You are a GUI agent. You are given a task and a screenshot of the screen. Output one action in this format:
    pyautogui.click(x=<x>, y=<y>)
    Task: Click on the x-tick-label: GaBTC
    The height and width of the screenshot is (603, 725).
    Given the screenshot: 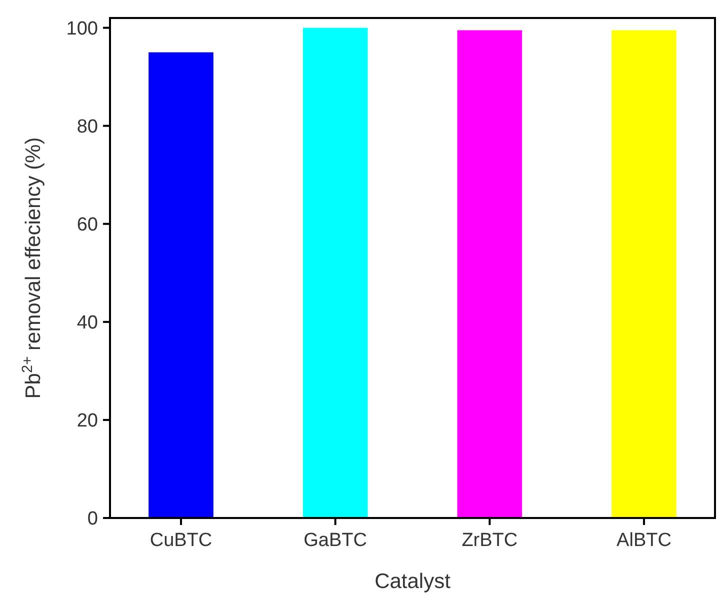 What is the action you would take?
    pyautogui.click(x=336, y=540)
    